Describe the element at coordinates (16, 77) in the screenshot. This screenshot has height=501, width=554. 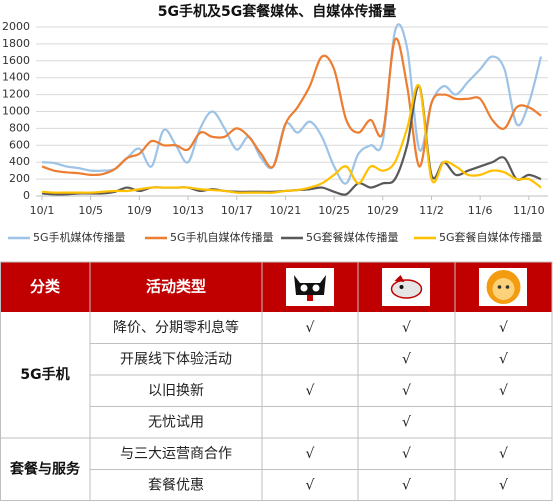
I see `y-tick-label: 1400` at that location.